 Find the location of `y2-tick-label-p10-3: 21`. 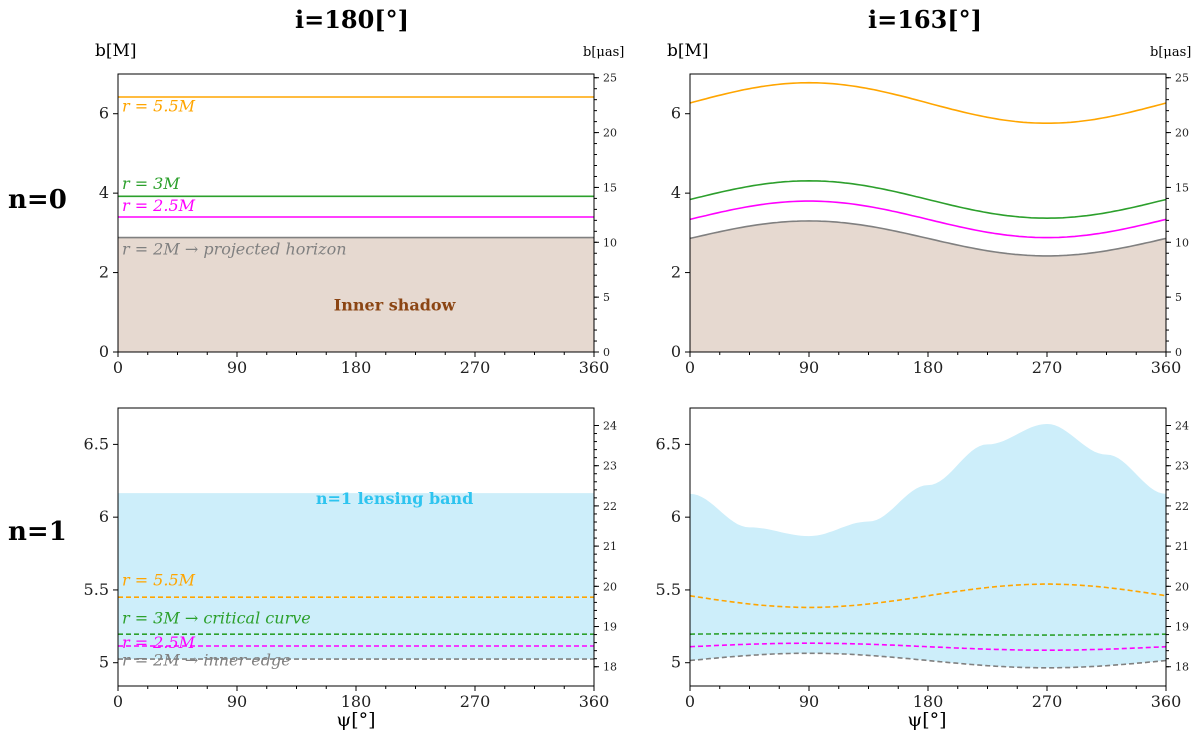

y2-tick-label-p10-3: 21 is located at coordinates (610, 546).